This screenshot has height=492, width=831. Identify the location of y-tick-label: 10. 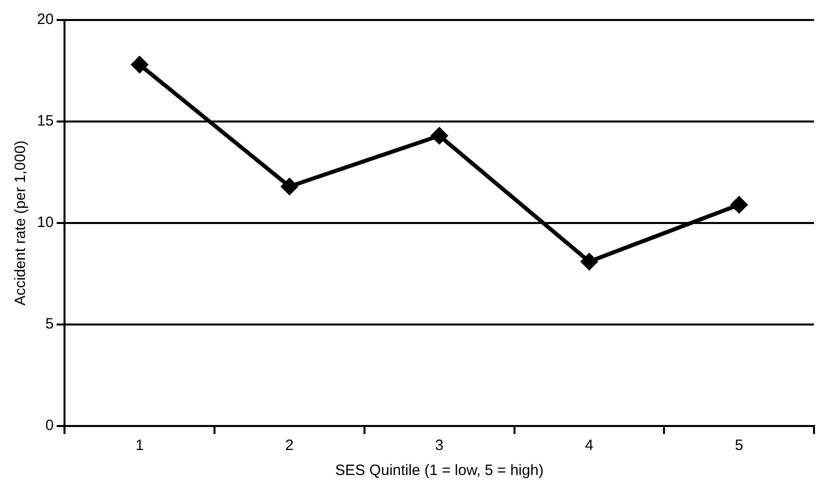
(45, 223).